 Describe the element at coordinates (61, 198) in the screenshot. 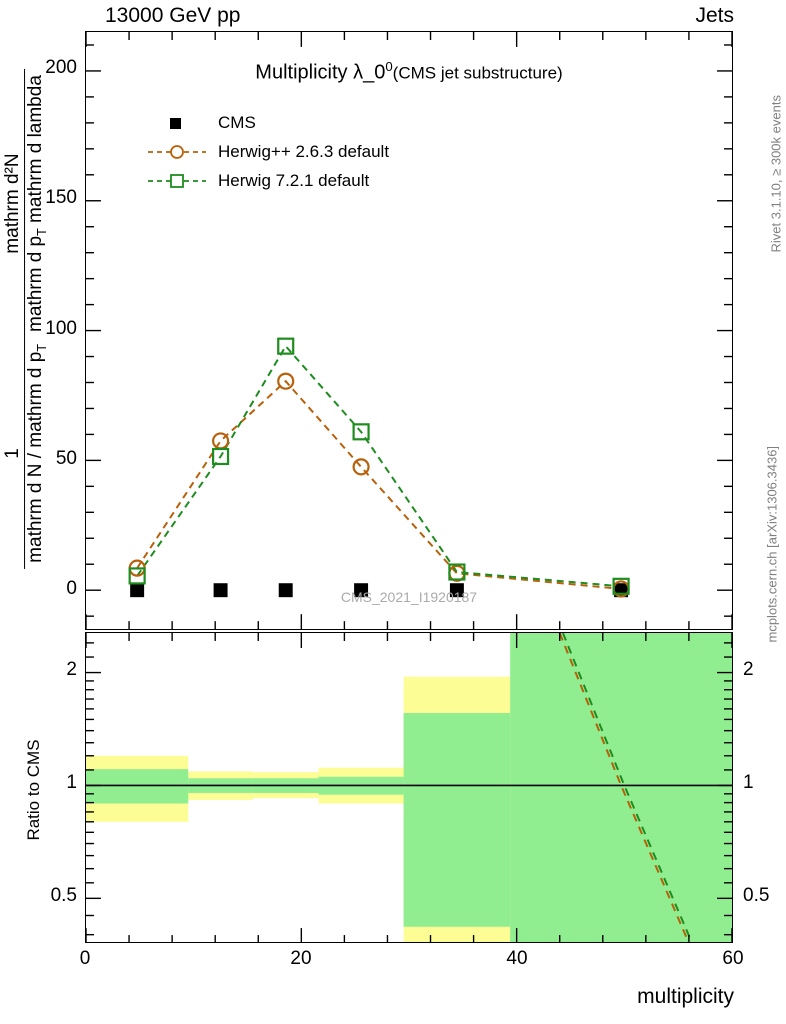

I see `main-y-tick-label: 150` at that location.